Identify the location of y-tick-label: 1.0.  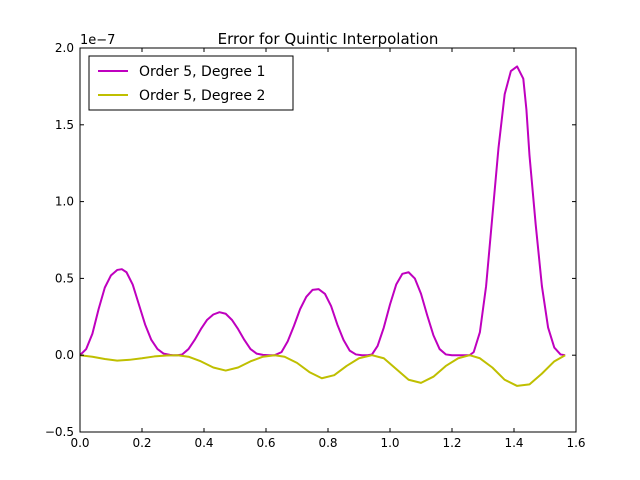
(64, 202).